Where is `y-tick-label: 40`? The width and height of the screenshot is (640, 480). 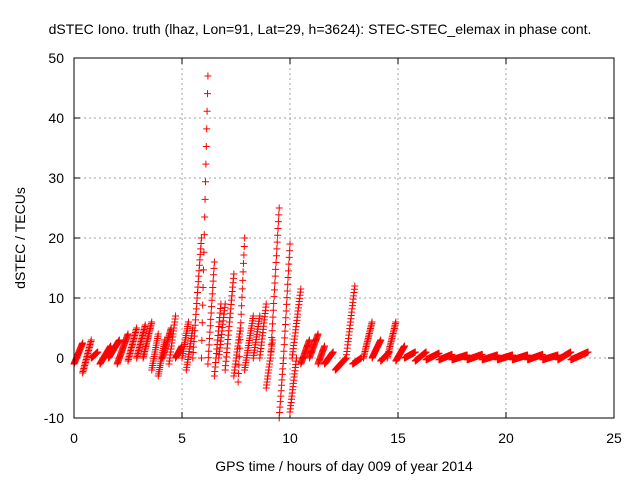 y-tick-label: 40 is located at coordinates (56, 118).